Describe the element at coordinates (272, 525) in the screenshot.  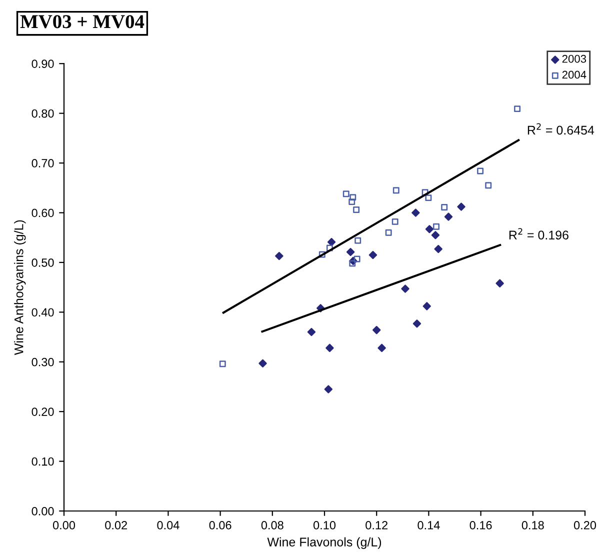
I see `x-tick-label: 0.08` at that location.